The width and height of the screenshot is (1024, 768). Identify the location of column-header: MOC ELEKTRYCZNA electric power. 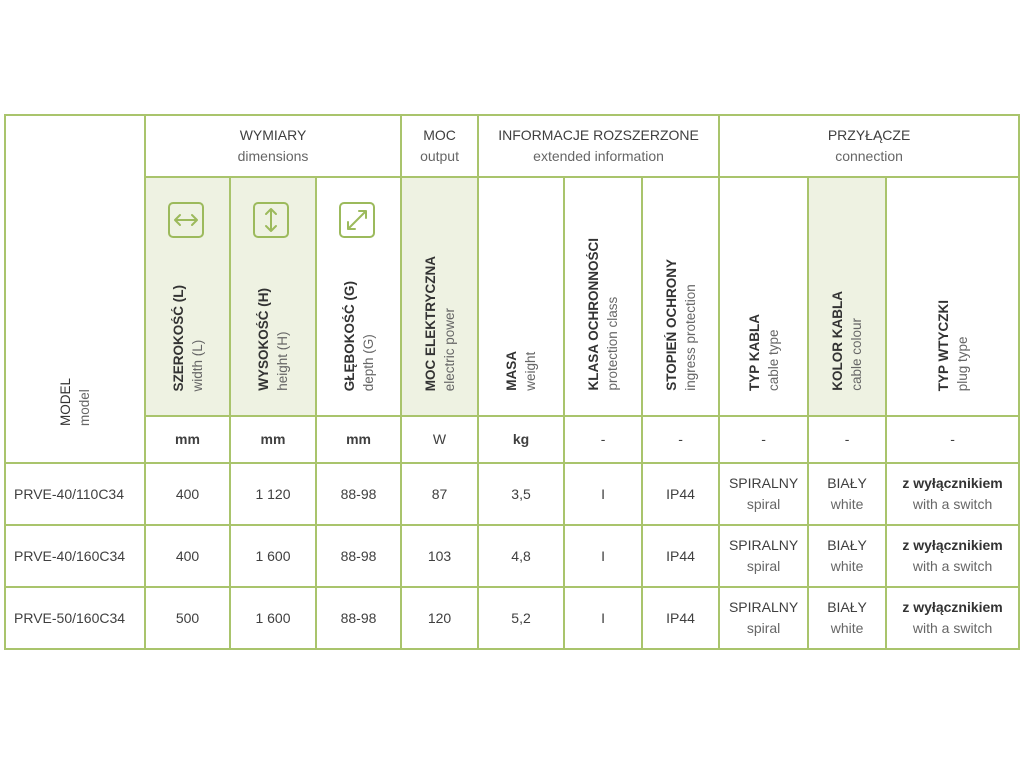
(440, 296).